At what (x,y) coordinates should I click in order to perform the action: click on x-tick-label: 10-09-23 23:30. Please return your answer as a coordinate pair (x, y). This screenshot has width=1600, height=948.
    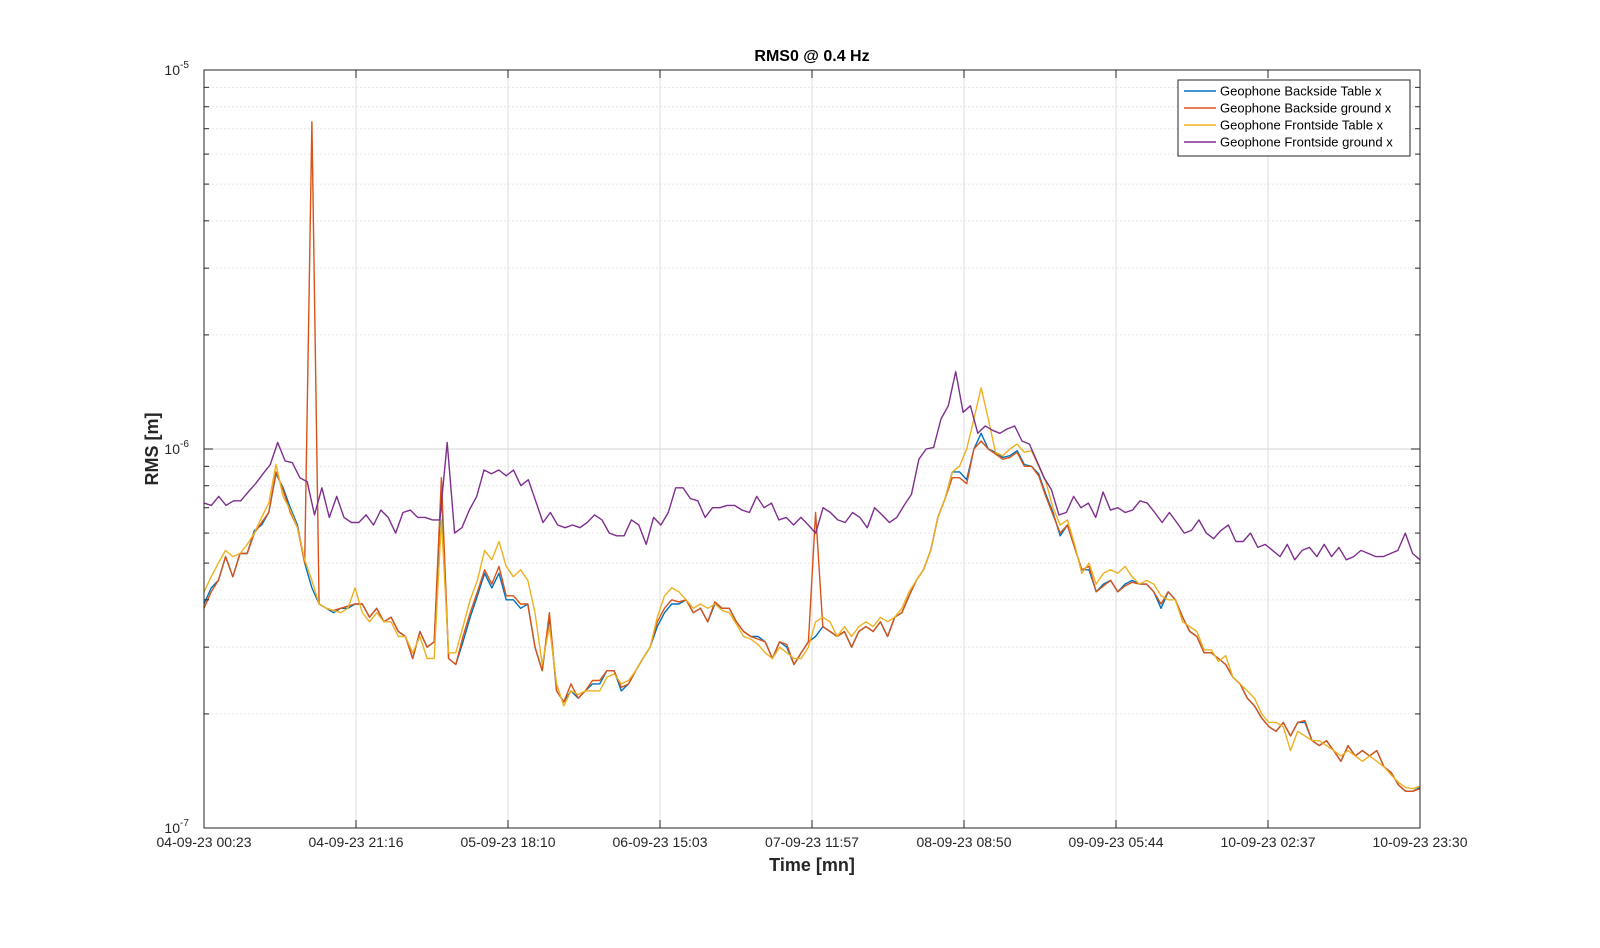
    Looking at the image, I should click on (1420, 842).